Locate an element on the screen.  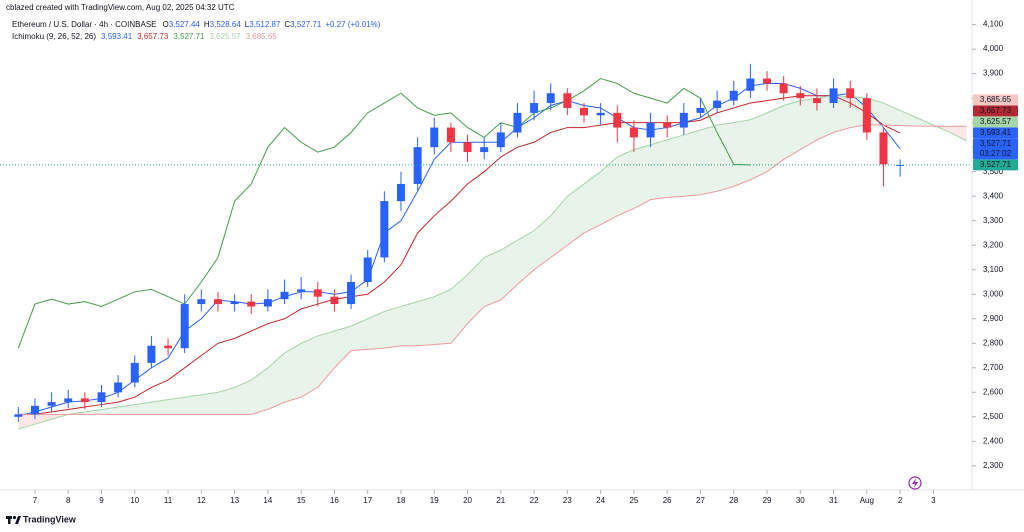
x-tick-label: 13 is located at coordinates (234, 500).